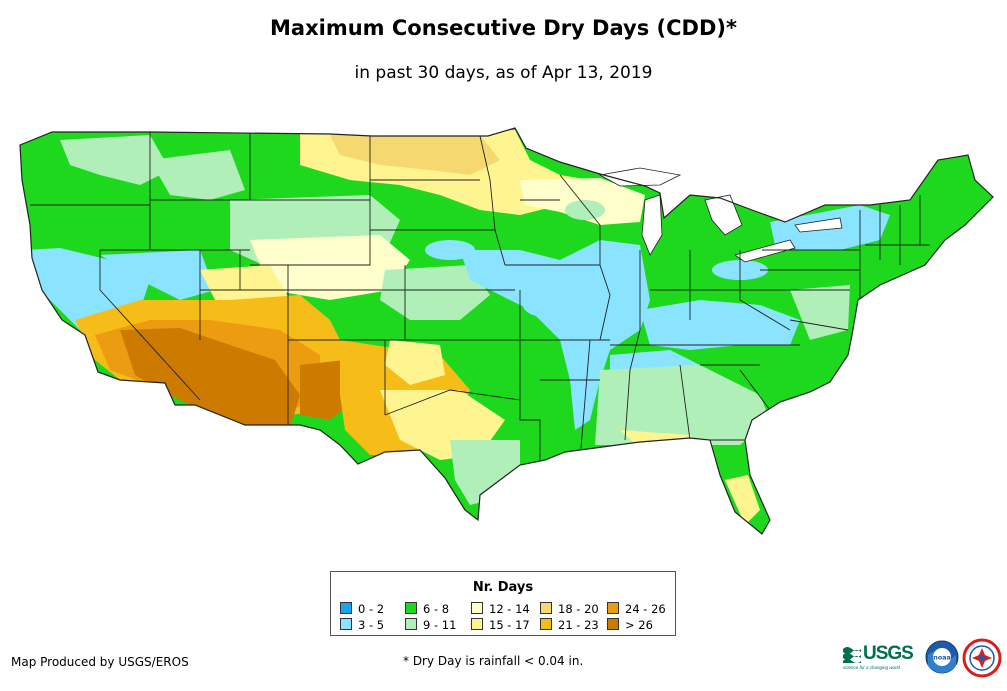  What do you see at coordinates (415, 362) in the screenshot?
I see `zone-oklahoma-yellow` at bounding box center [415, 362].